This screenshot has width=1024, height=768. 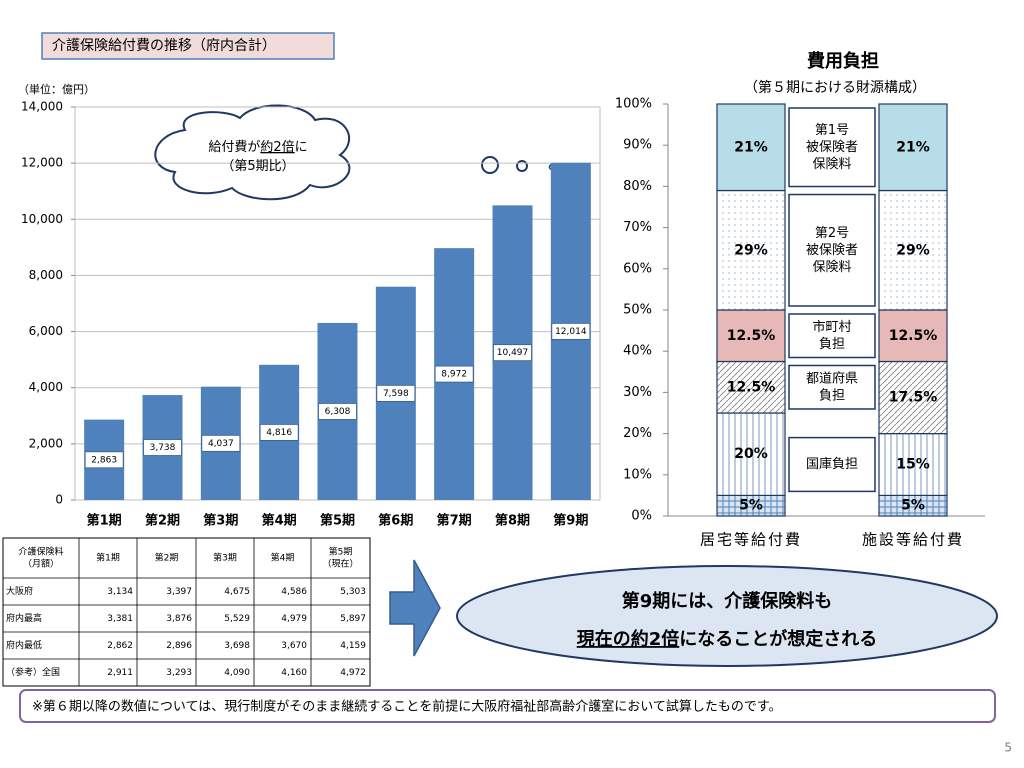 What do you see at coordinates (46, 275) in the screenshot?
I see `y-tick-label: 8,000` at bounding box center [46, 275].